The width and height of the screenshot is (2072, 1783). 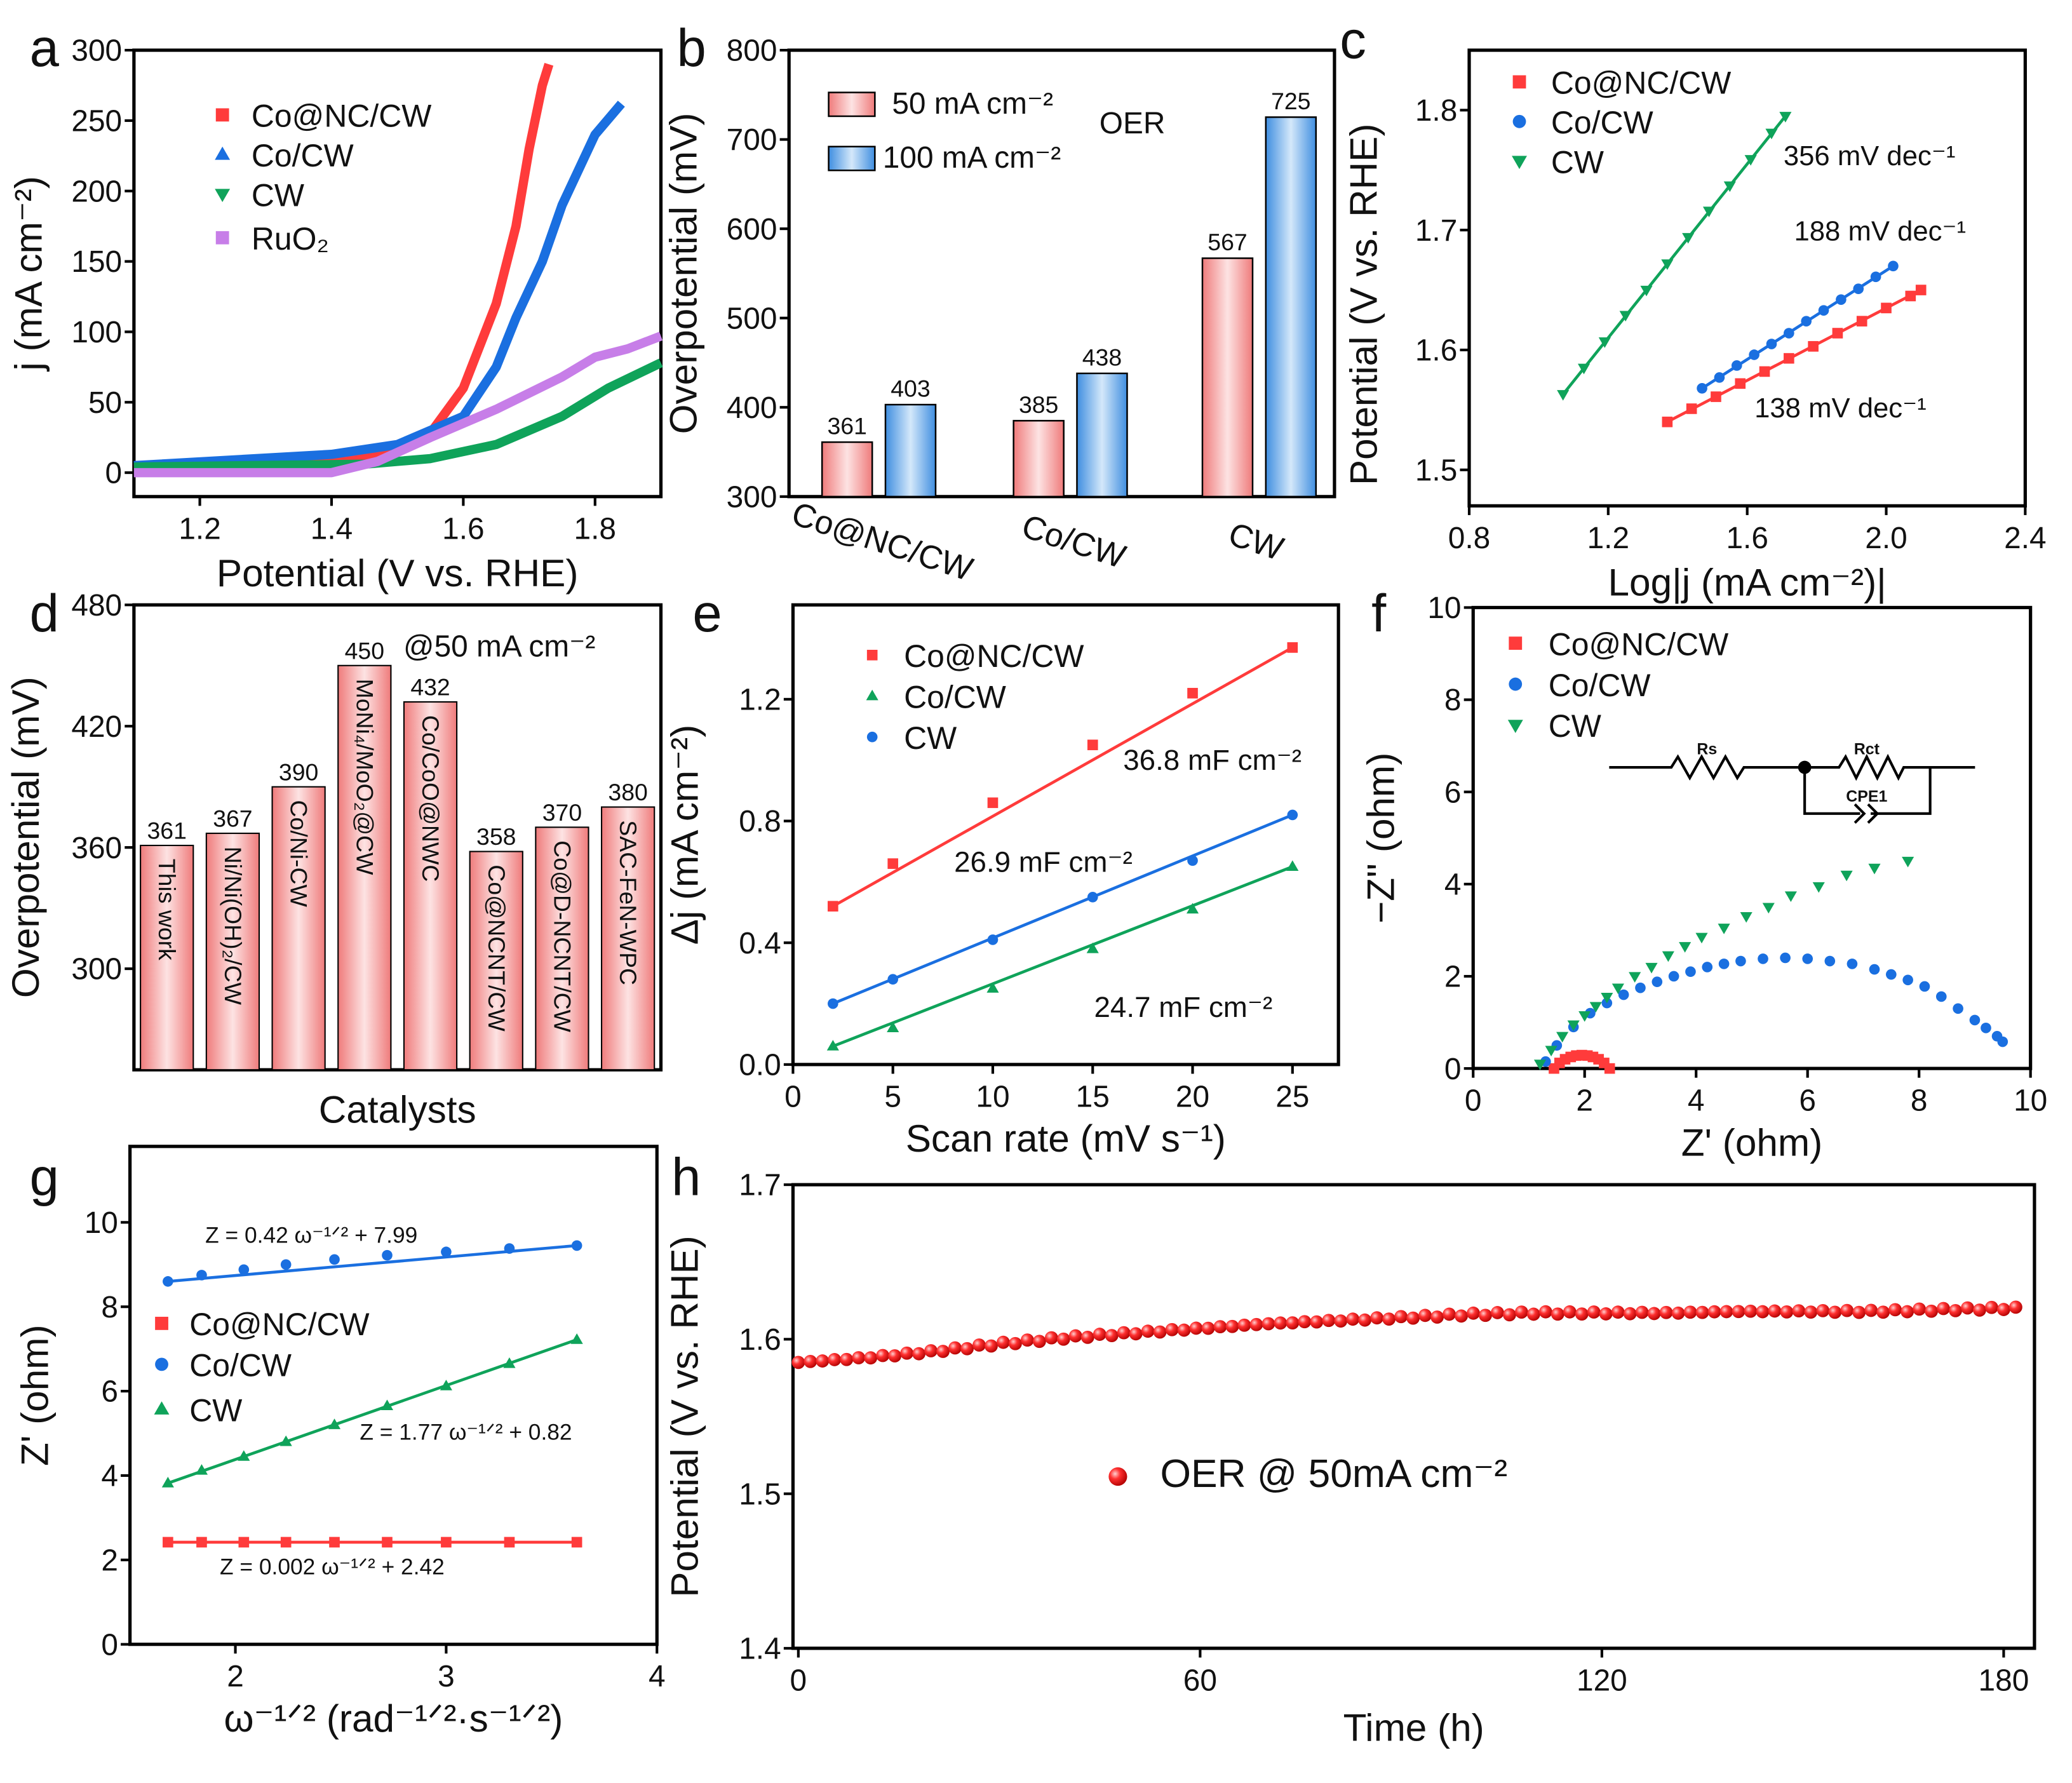 What do you see at coordinates (683, 273) in the screenshot?
I see `y-axis-label: Overpotential (mV)` at bounding box center [683, 273].